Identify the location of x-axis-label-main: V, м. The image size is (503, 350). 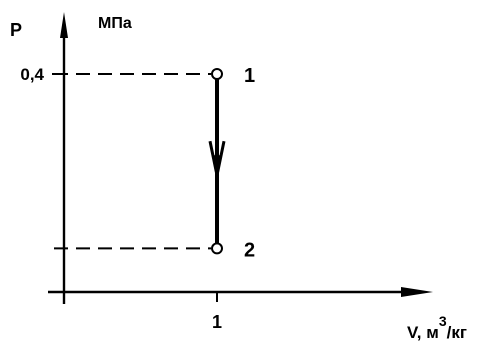
(423, 332).